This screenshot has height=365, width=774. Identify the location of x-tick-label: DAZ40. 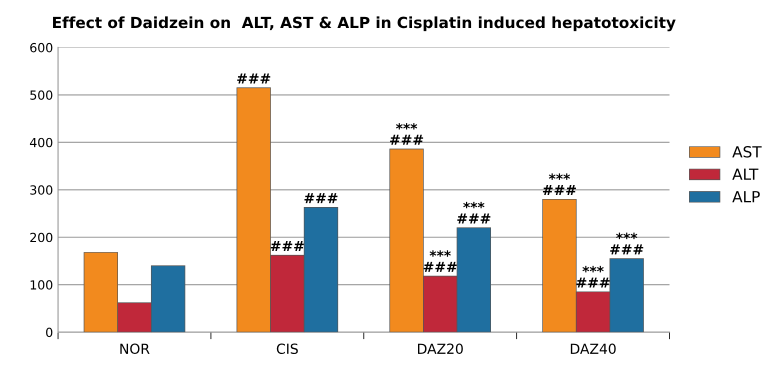
(593, 349).